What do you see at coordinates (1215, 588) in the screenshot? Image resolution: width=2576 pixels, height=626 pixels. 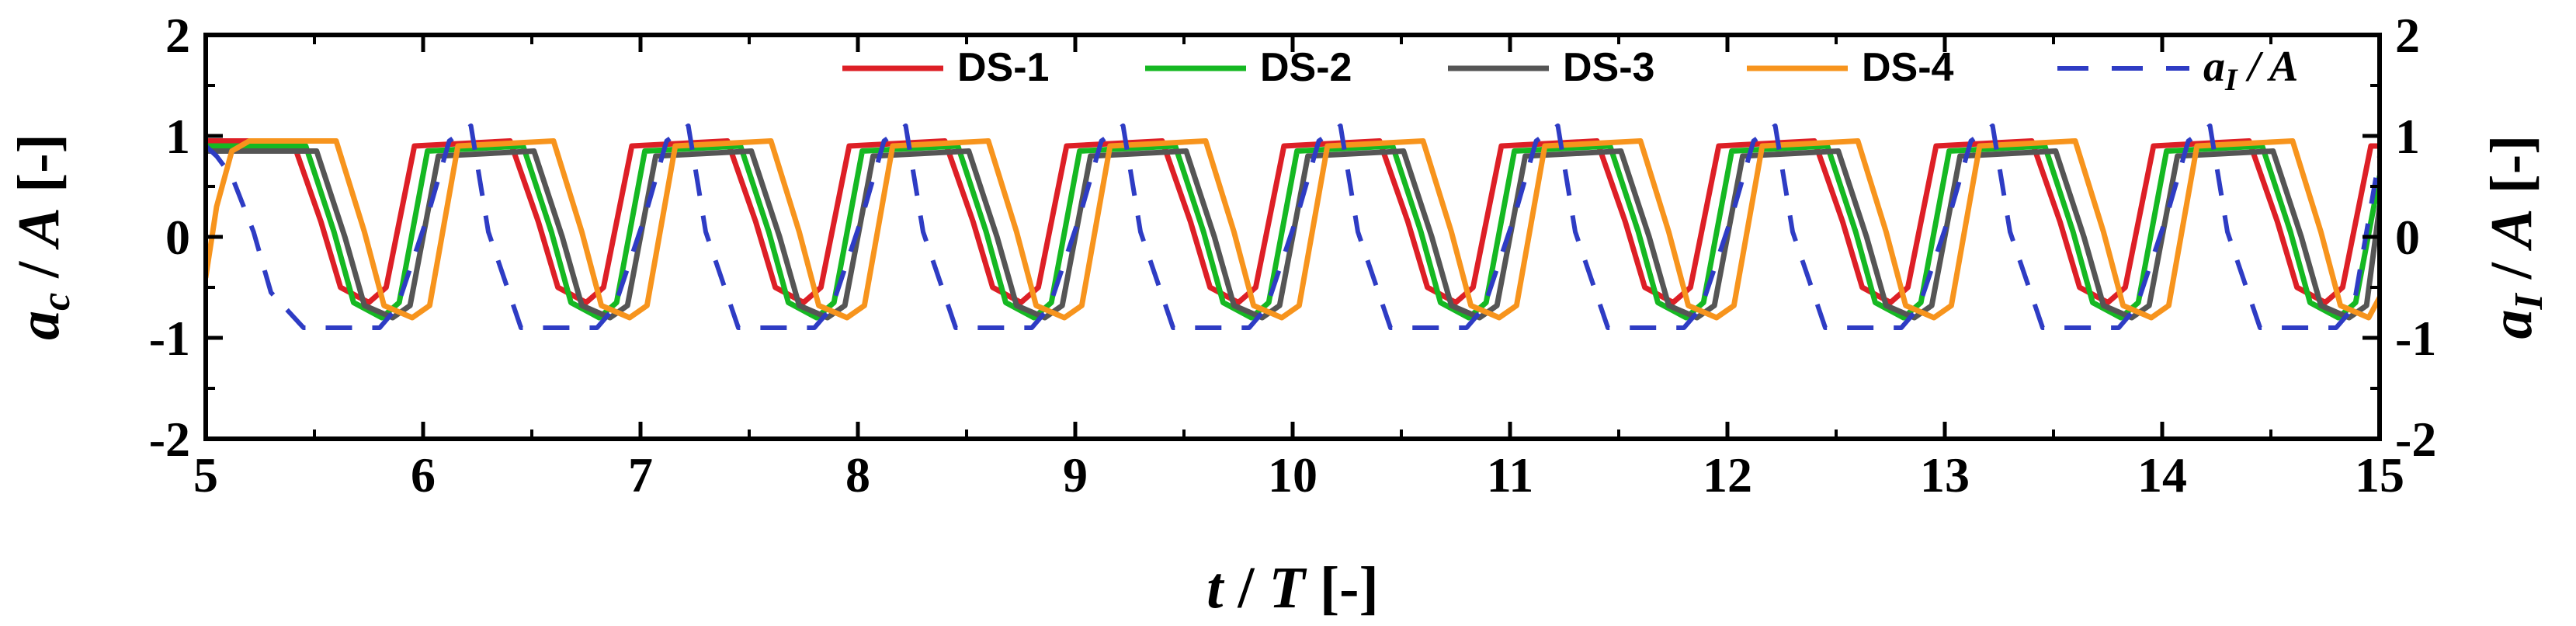 I see `x-axis-title-var: t` at bounding box center [1215, 588].